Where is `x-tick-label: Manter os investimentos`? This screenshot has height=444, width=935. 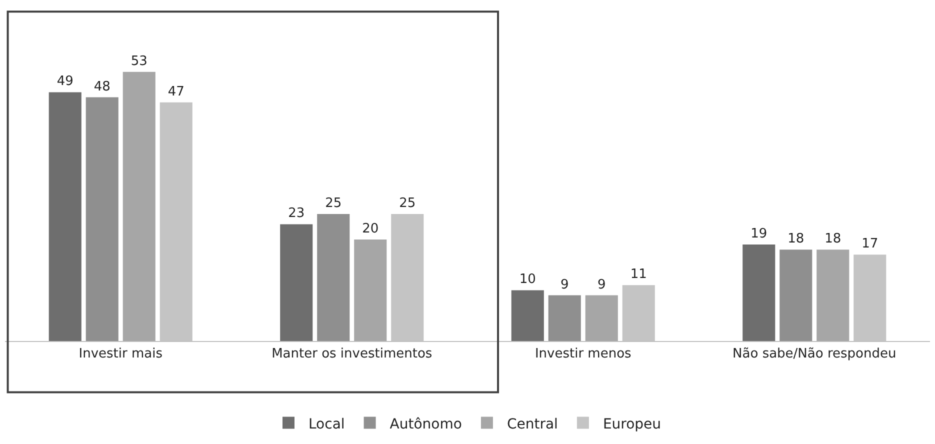
x-tick-label: Manter os investimentos is located at coordinates (352, 354).